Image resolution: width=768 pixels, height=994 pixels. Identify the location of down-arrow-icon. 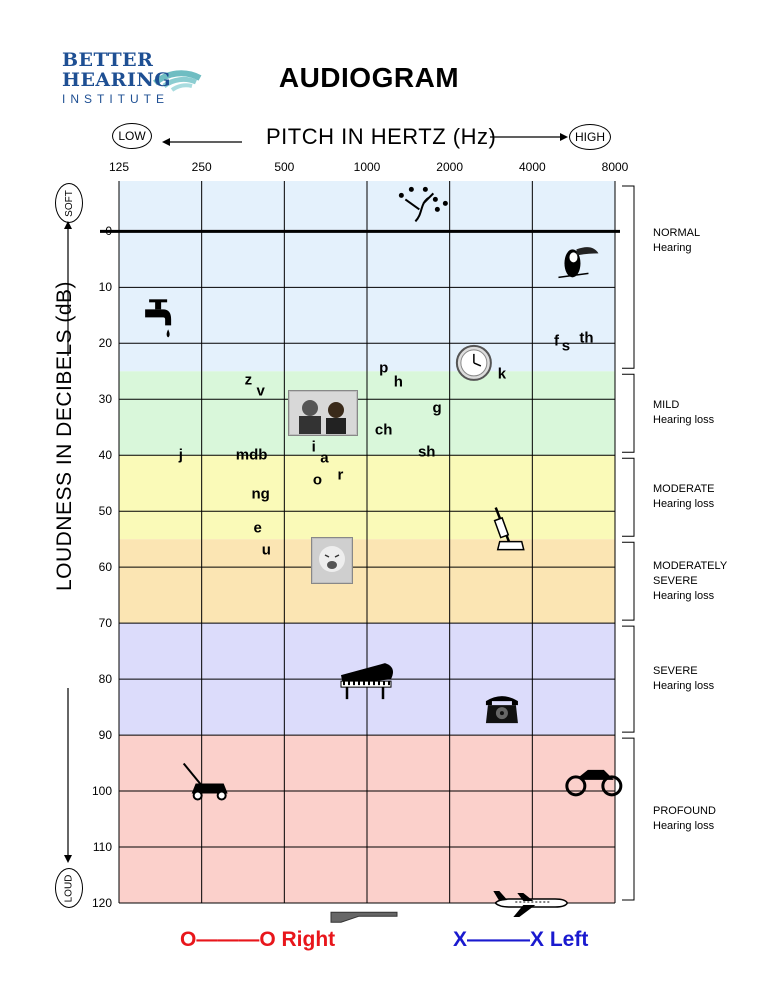
(68, 778).